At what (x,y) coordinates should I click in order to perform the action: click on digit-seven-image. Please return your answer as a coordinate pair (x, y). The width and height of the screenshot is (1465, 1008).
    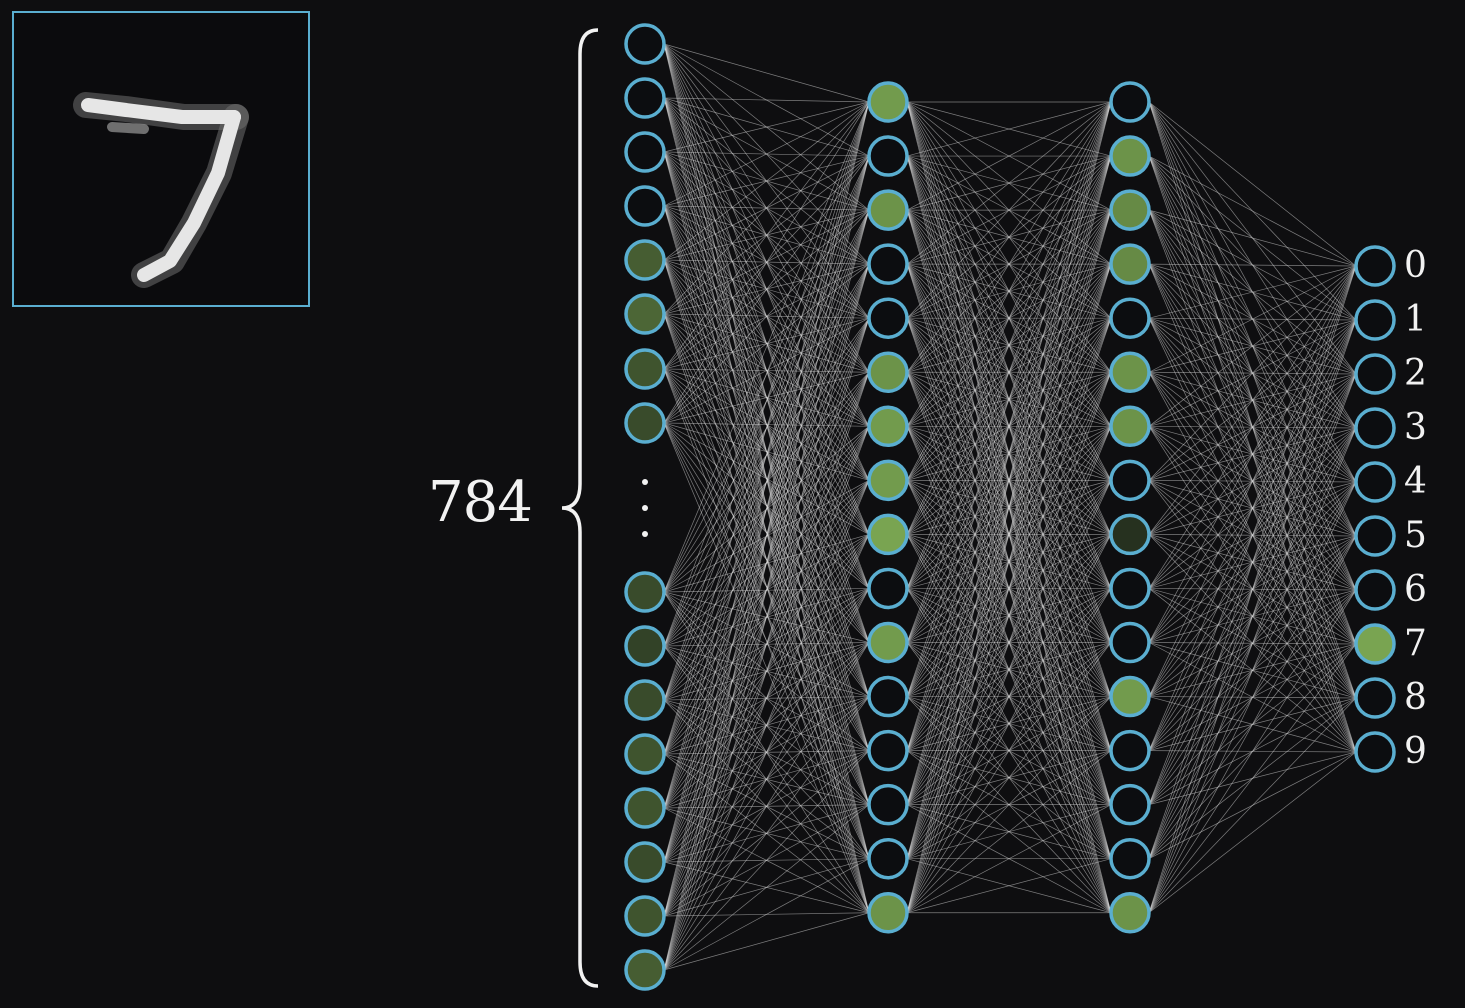
    Looking at the image, I should click on (161, 190).